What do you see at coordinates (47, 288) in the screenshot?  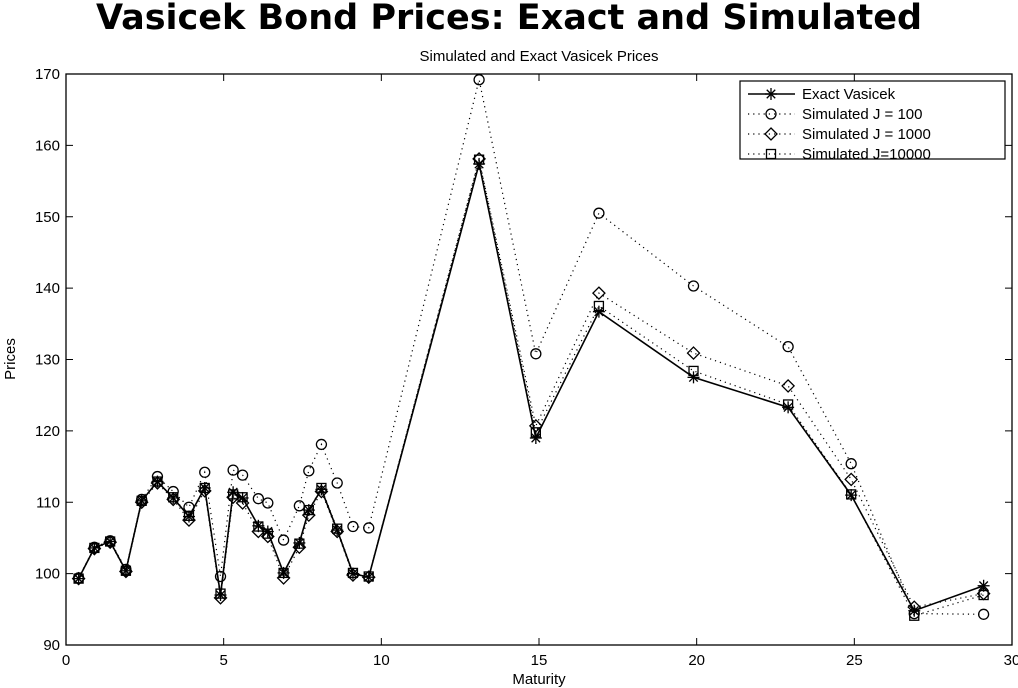 I see `y-tick-label: 140` at bounding box center [47, 288].